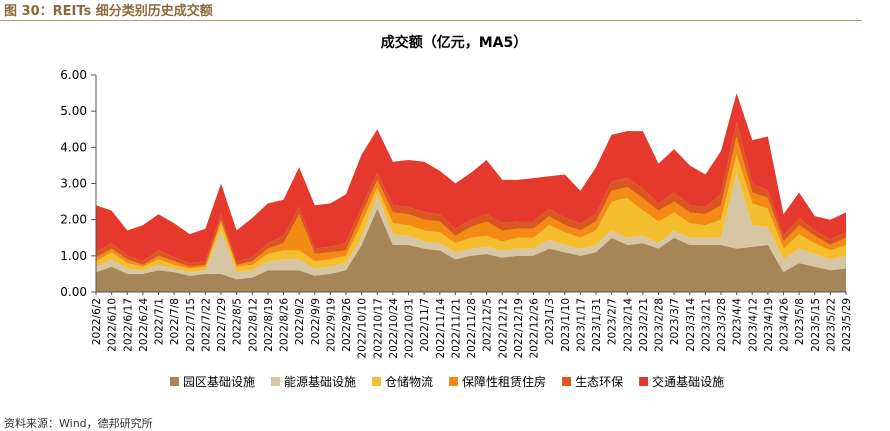 Image resolution: width=890 pixels, height=431 pixels. I want to click on x-tick-label: 2023/1/17, so click(581, 325).